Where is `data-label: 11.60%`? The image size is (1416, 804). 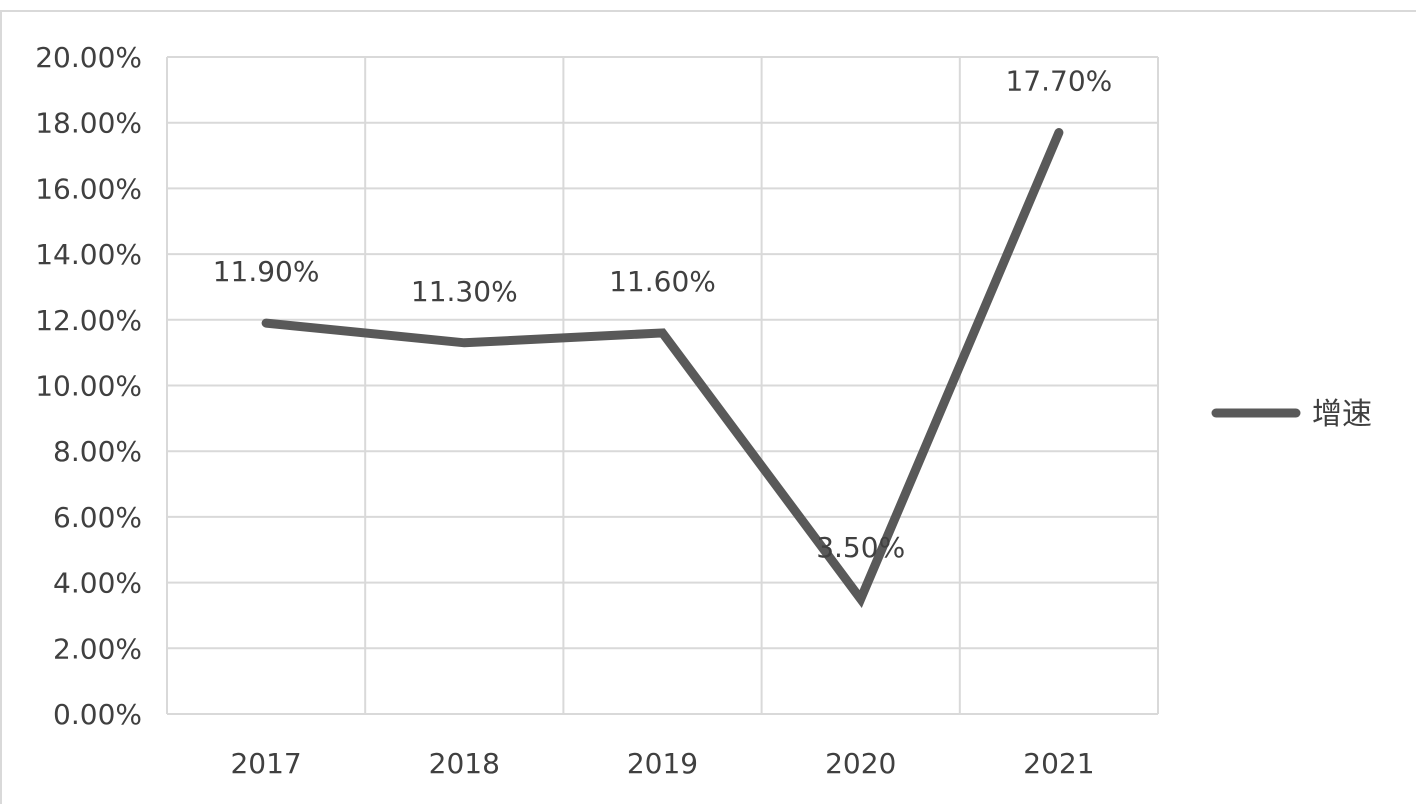
data-label: 11.60% is located at coordinates (662, 281).